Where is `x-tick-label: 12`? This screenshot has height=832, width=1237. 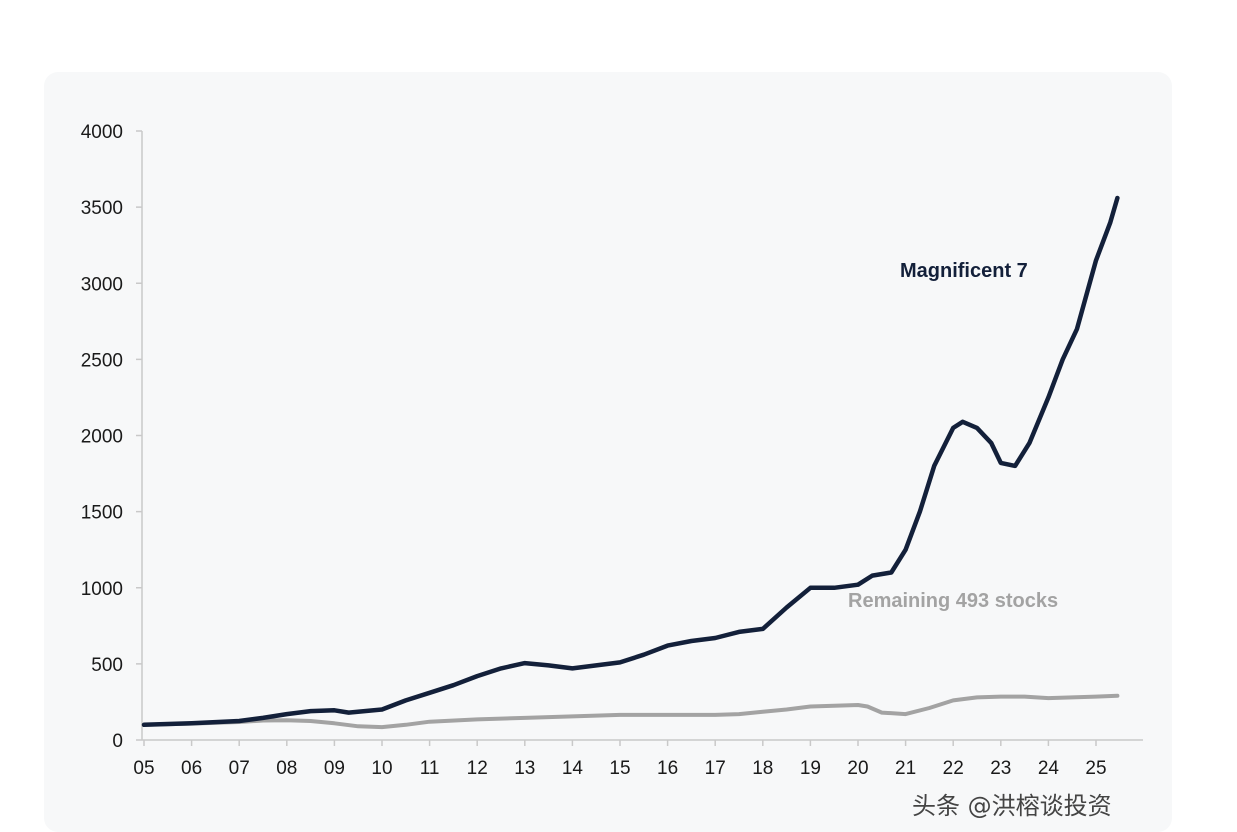 x-tick-label: 12 is located at coordinates (477, 768).